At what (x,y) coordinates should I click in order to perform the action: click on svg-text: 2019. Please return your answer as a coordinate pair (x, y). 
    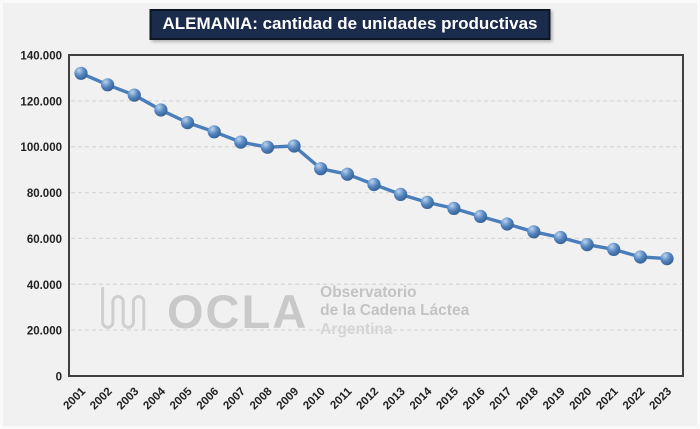
    Looking at the image, I should click on (554, 399).